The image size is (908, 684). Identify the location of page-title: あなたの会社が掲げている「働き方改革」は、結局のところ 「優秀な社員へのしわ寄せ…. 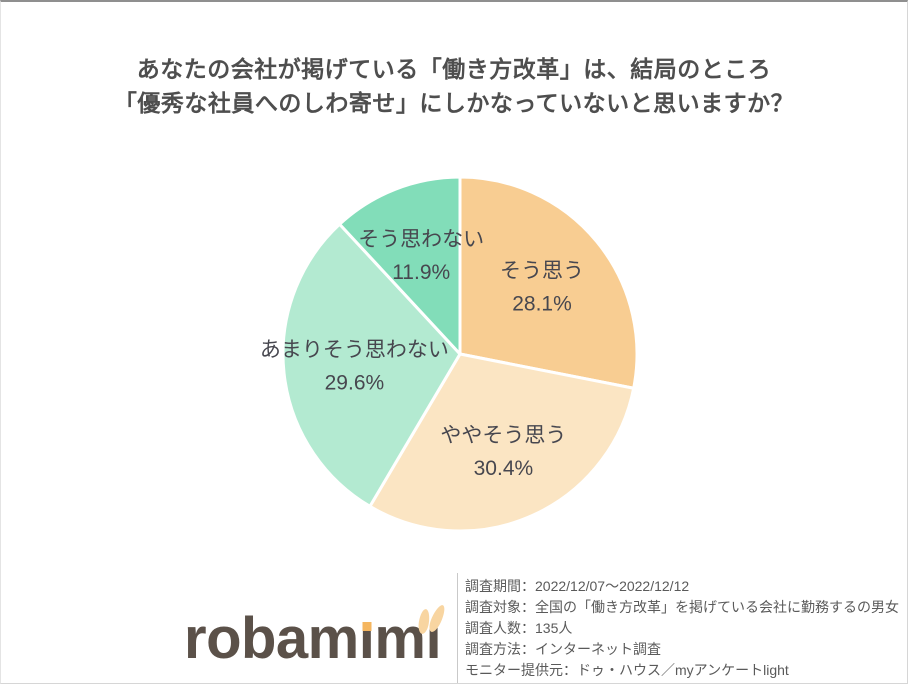
(454, 86).